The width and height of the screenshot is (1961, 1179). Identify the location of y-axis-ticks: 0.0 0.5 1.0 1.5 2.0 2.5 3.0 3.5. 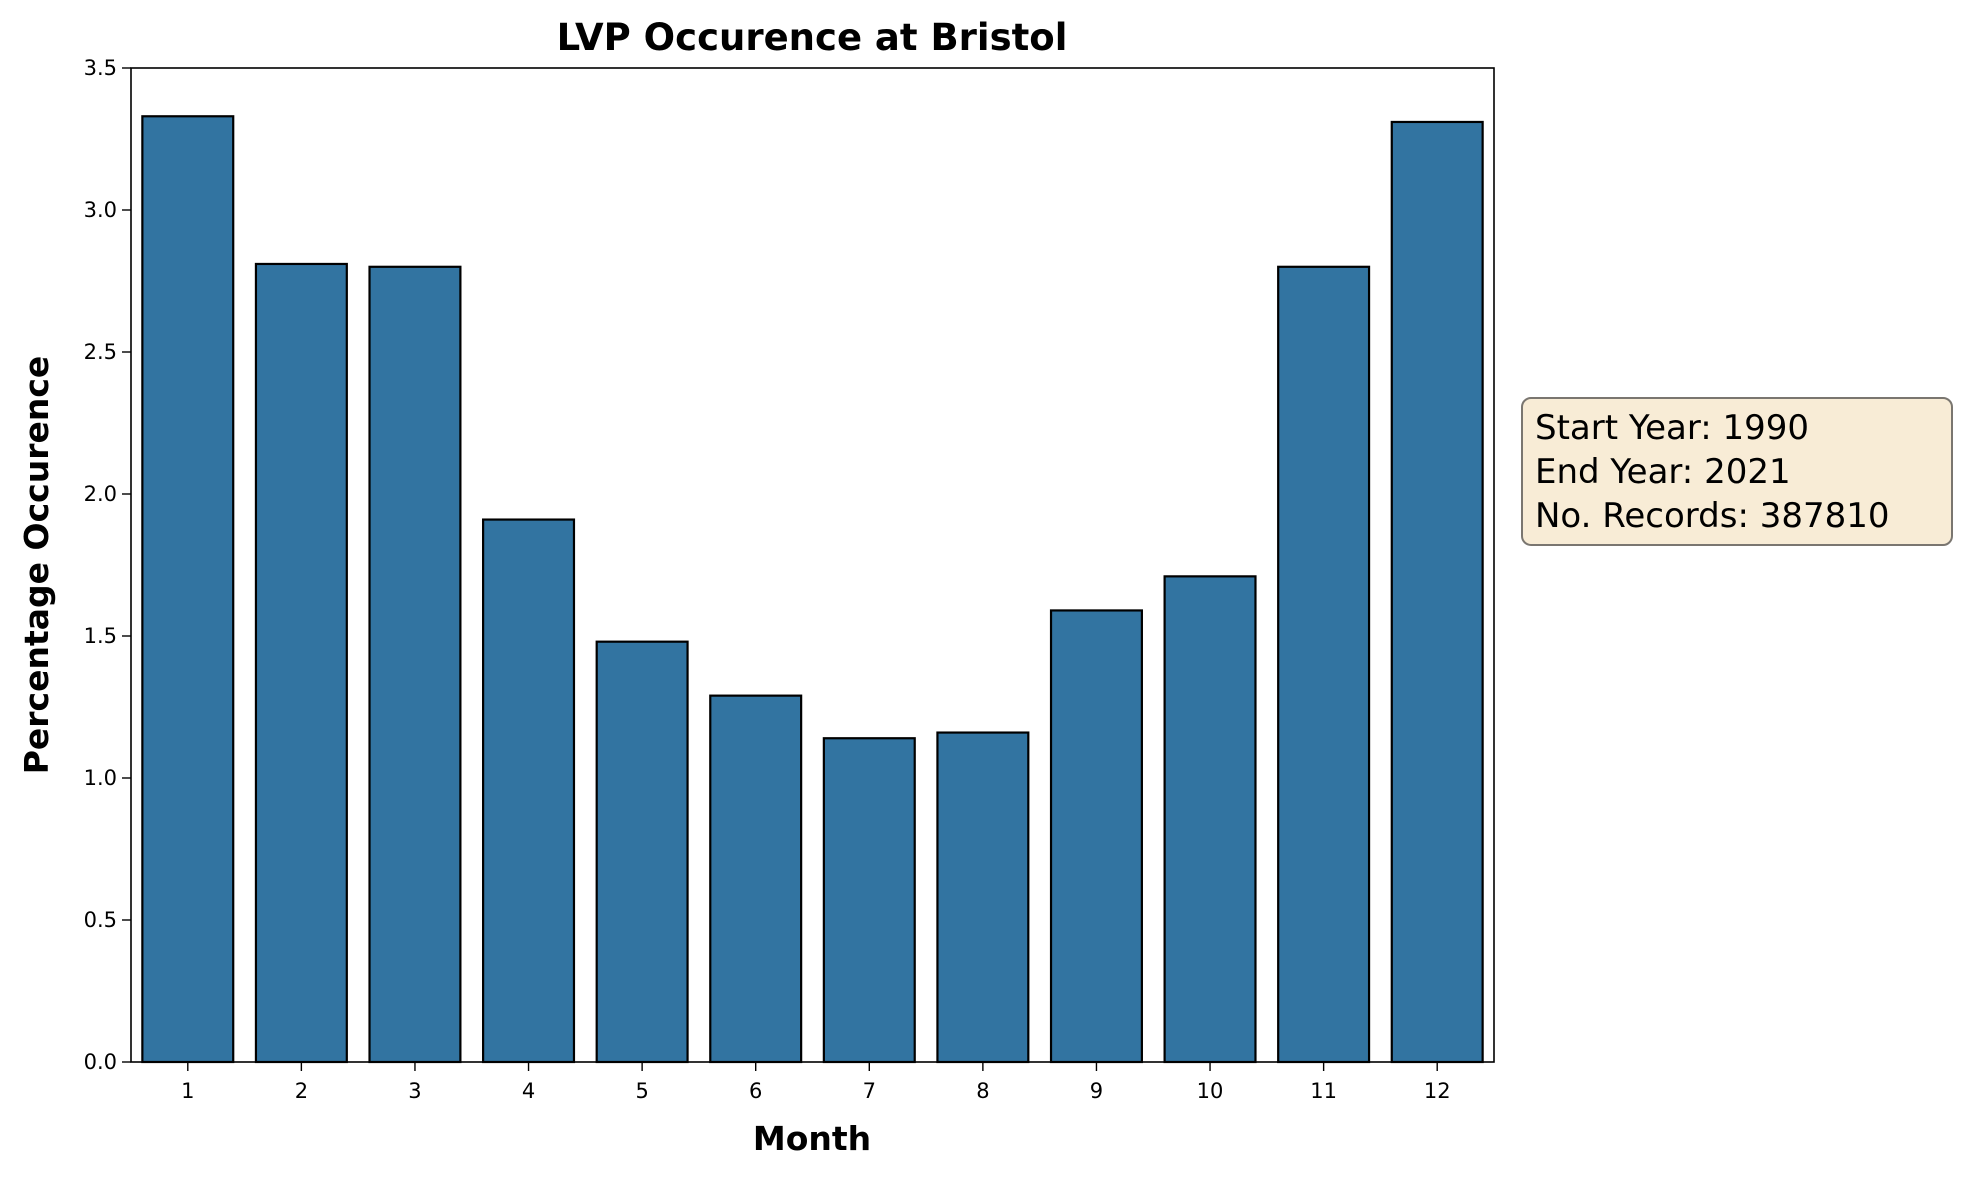
(107, 565).